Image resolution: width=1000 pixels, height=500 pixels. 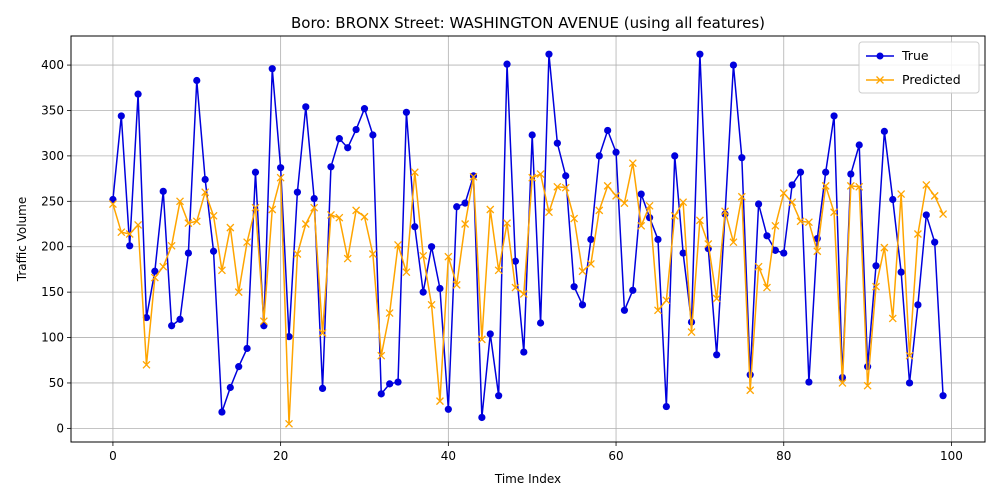 What do you see at coordinates (880, 56) in the screenshot?
I see `legend-true-marker` at bounding box center [880, 56].